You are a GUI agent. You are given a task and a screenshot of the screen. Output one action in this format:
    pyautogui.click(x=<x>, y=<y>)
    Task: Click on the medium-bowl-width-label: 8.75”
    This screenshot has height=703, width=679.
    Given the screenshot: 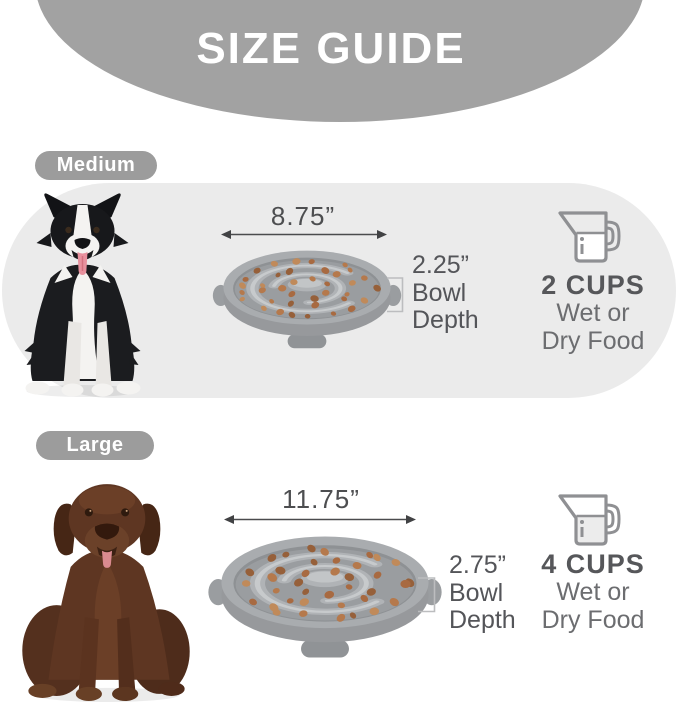 What is the action you would take?
    pyautogui.click(x=303, y=216)
    